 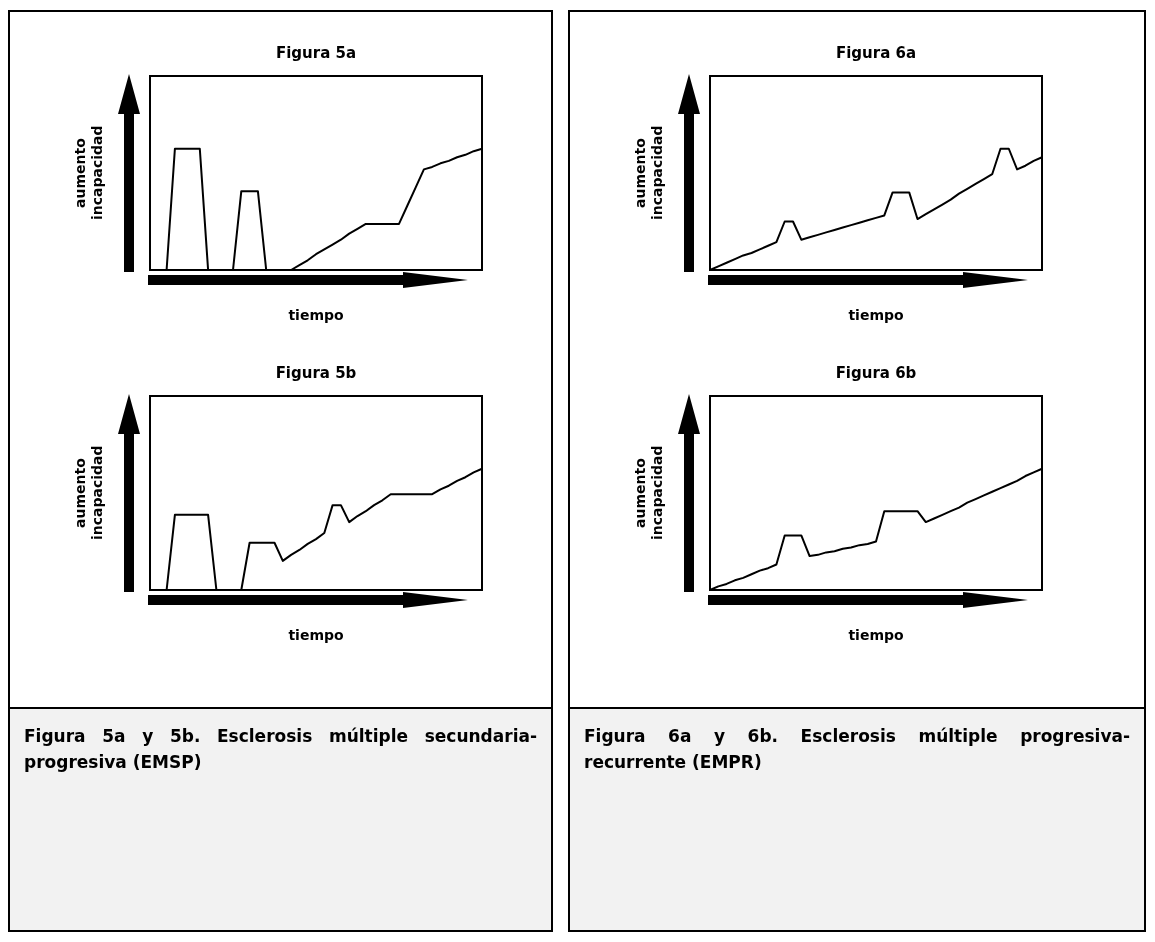 I want to click on chart-title: Figura 6a, so click(x=876, y=53).